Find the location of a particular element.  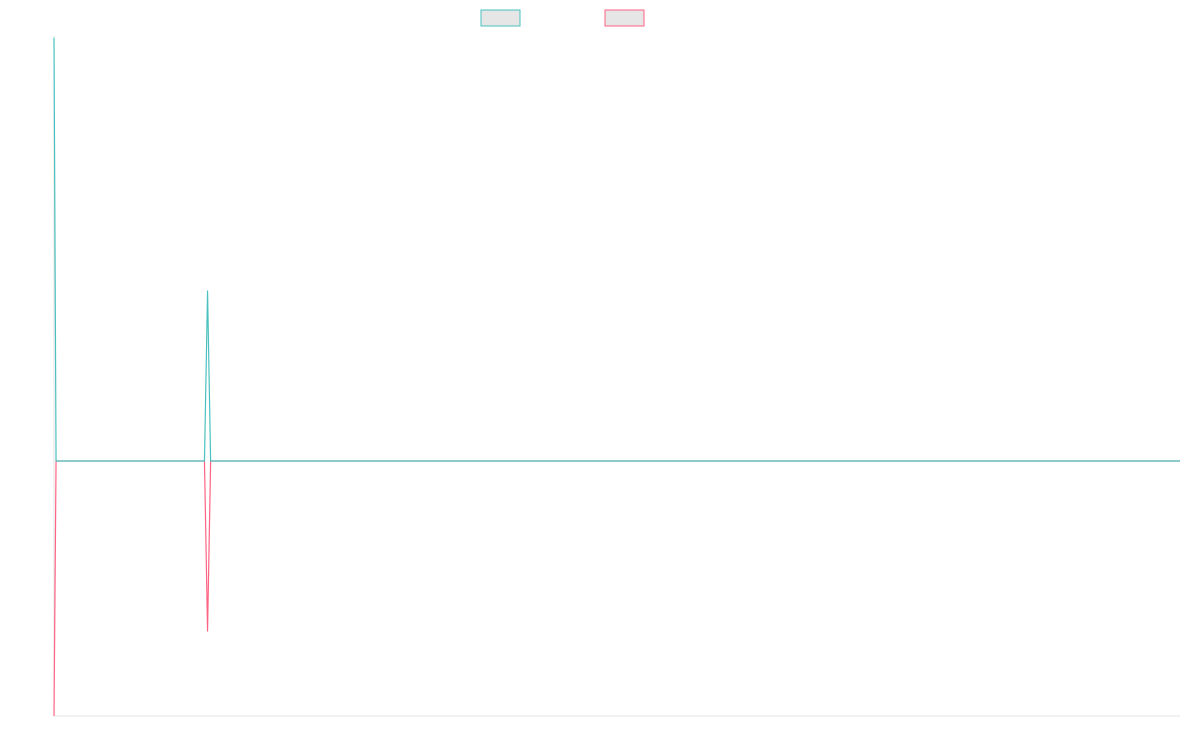

legend is located at coordinates (562, 18).